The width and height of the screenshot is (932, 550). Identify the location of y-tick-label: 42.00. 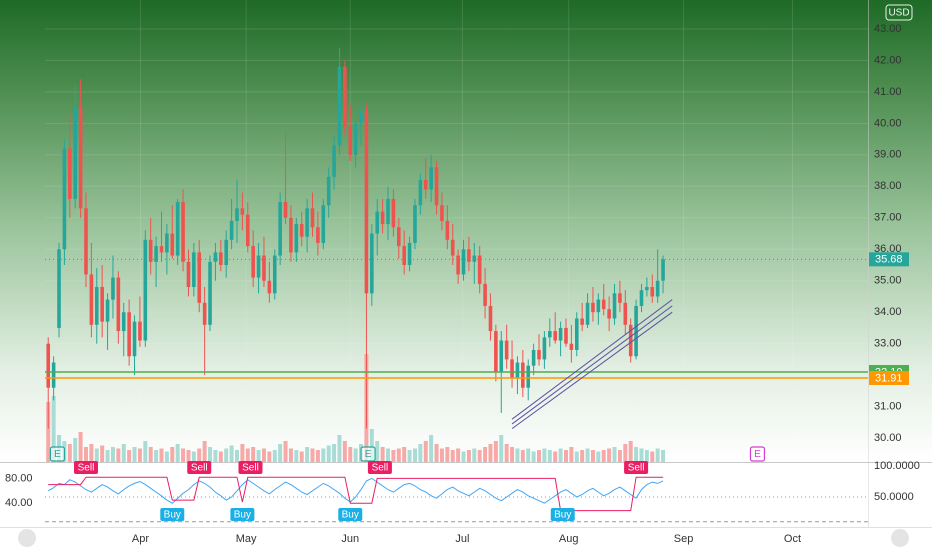
(888, 60).